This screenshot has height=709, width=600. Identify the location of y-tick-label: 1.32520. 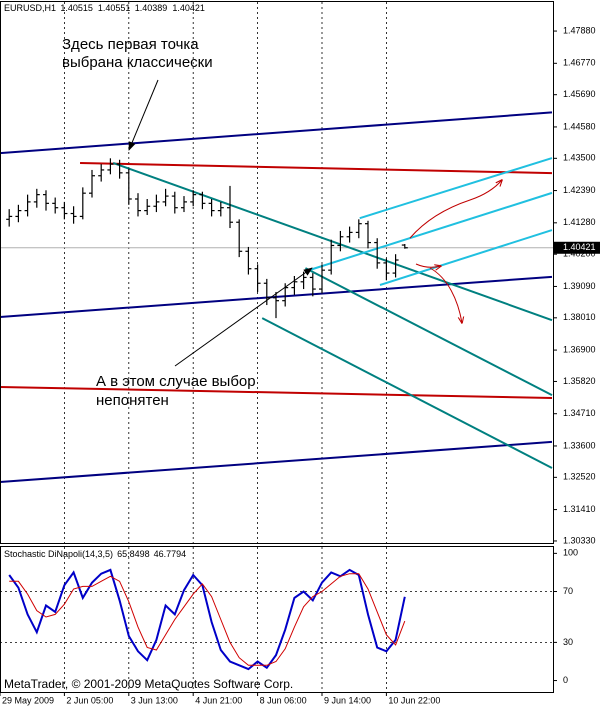
(579, 477).